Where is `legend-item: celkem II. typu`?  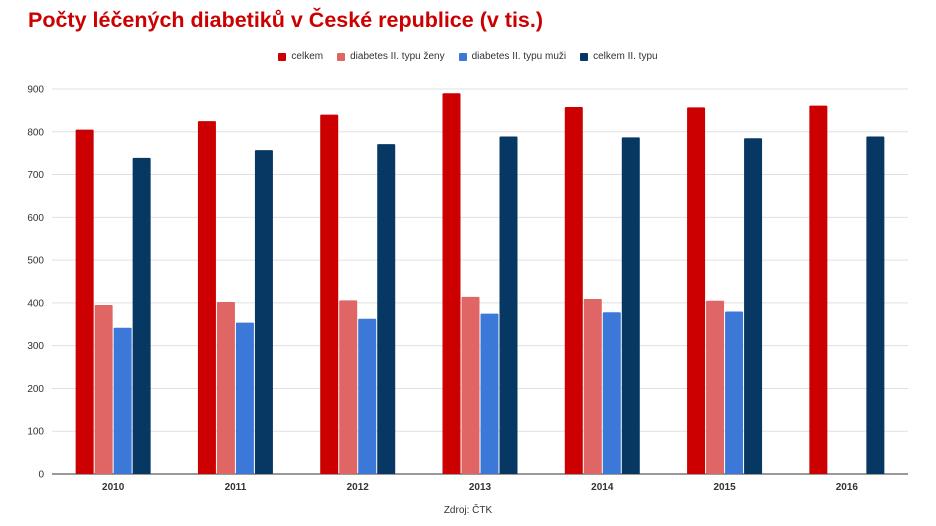
legend-item: celkem II. typu is located at coordinates (619, 56).